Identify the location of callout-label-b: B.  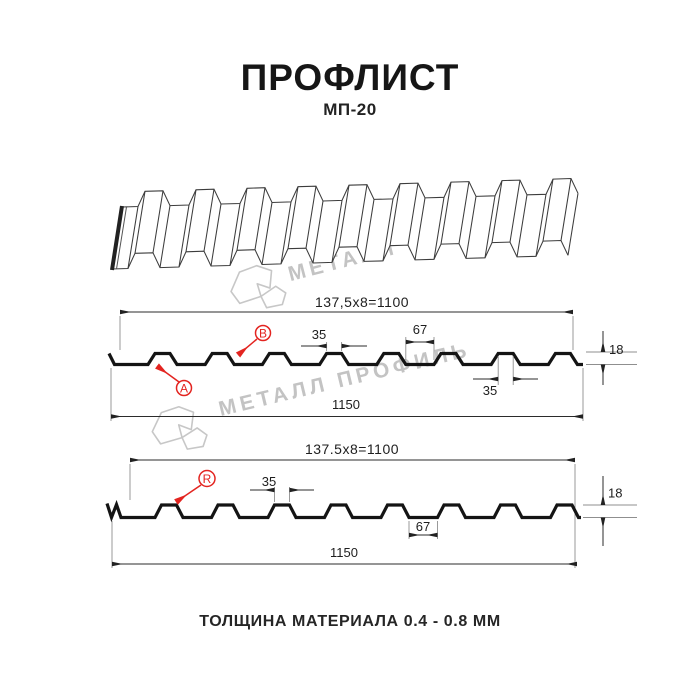
(263, 334).